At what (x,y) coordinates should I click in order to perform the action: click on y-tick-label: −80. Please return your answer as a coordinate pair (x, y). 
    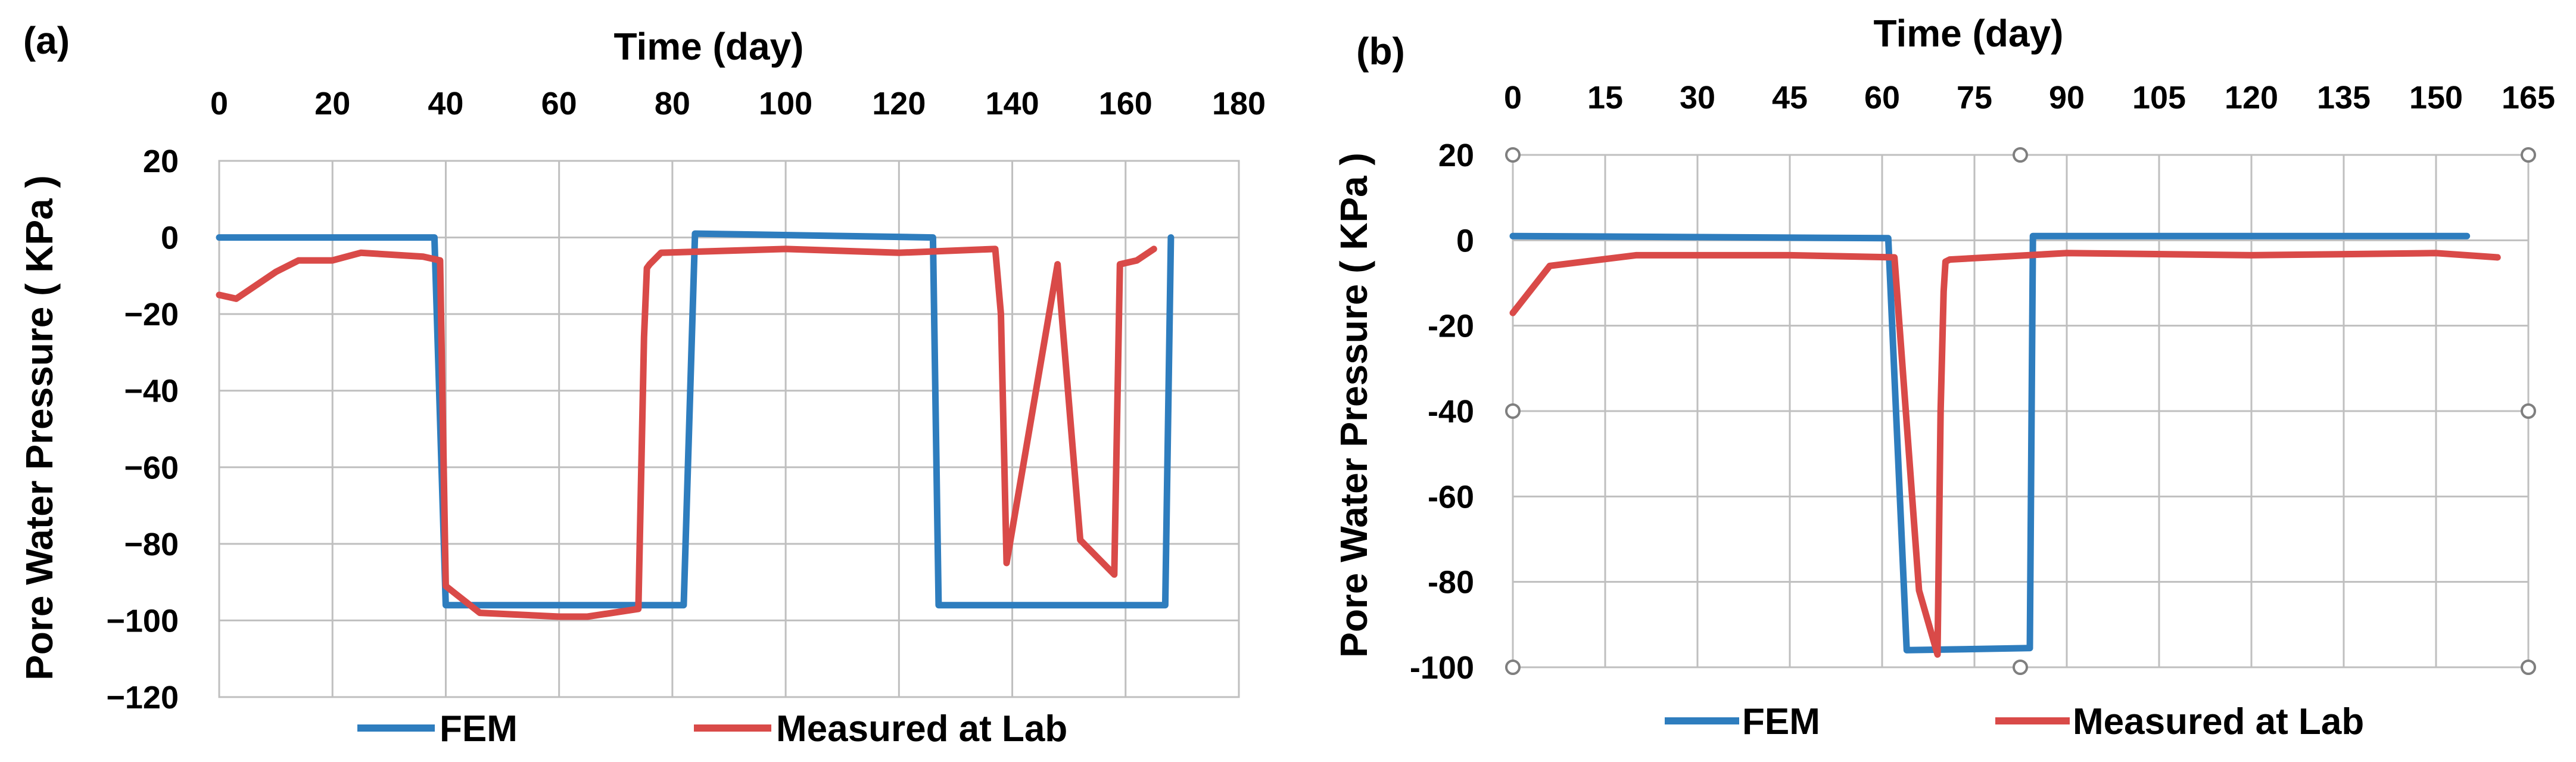
    Looking at the image, I should click on (151, 545).